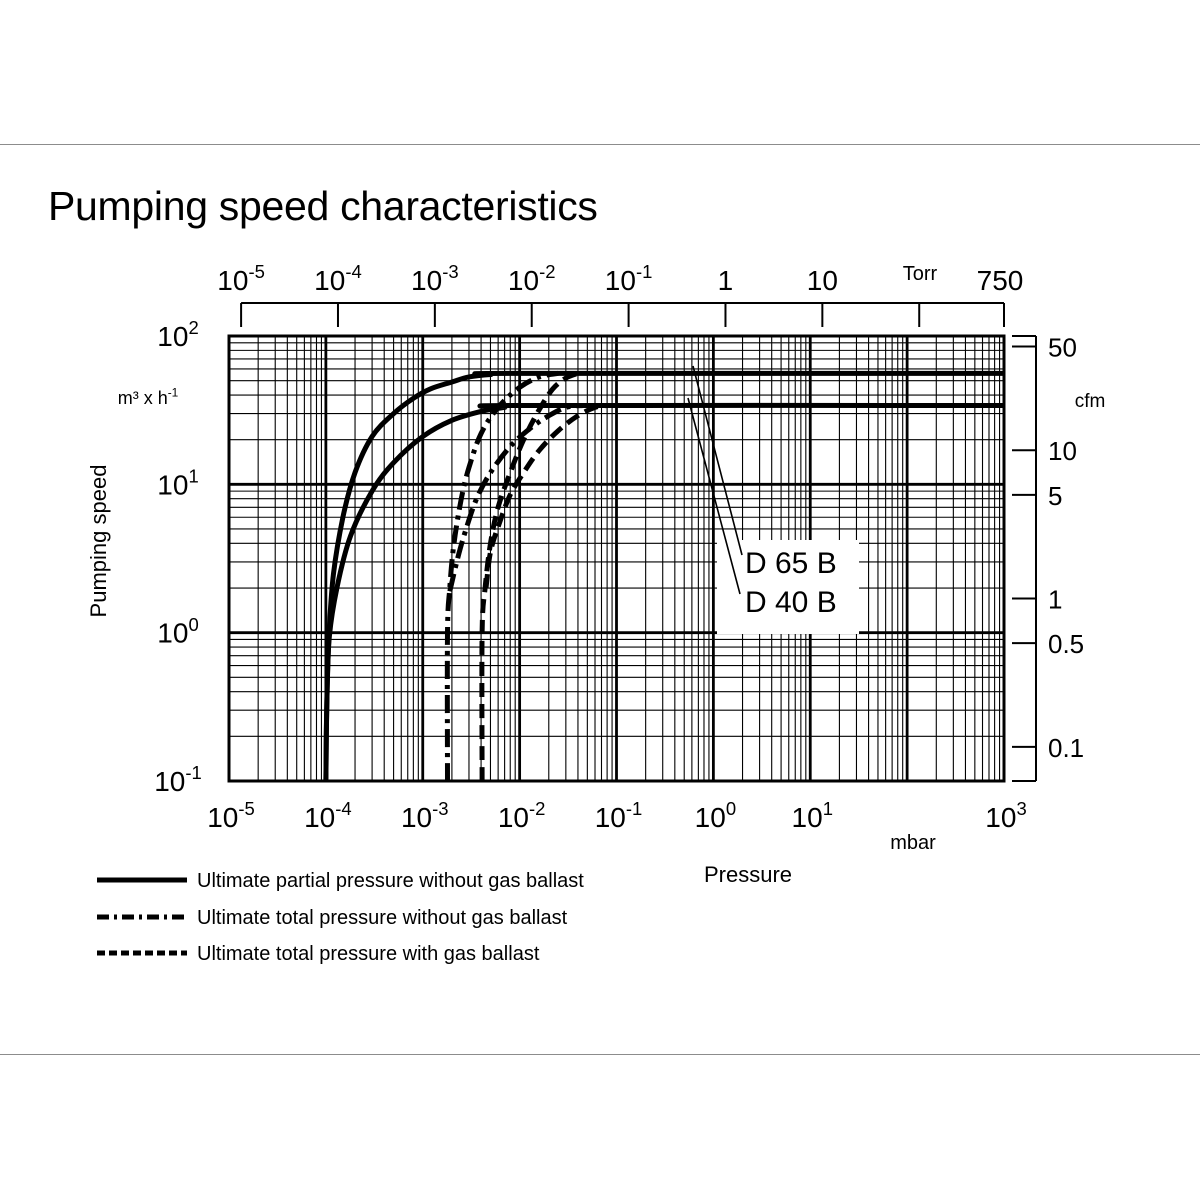 Image resolution: width=1200 pixels, height=1200 pixels. I want to click on y-axis-label: Pumping speed, so click(98, 541).